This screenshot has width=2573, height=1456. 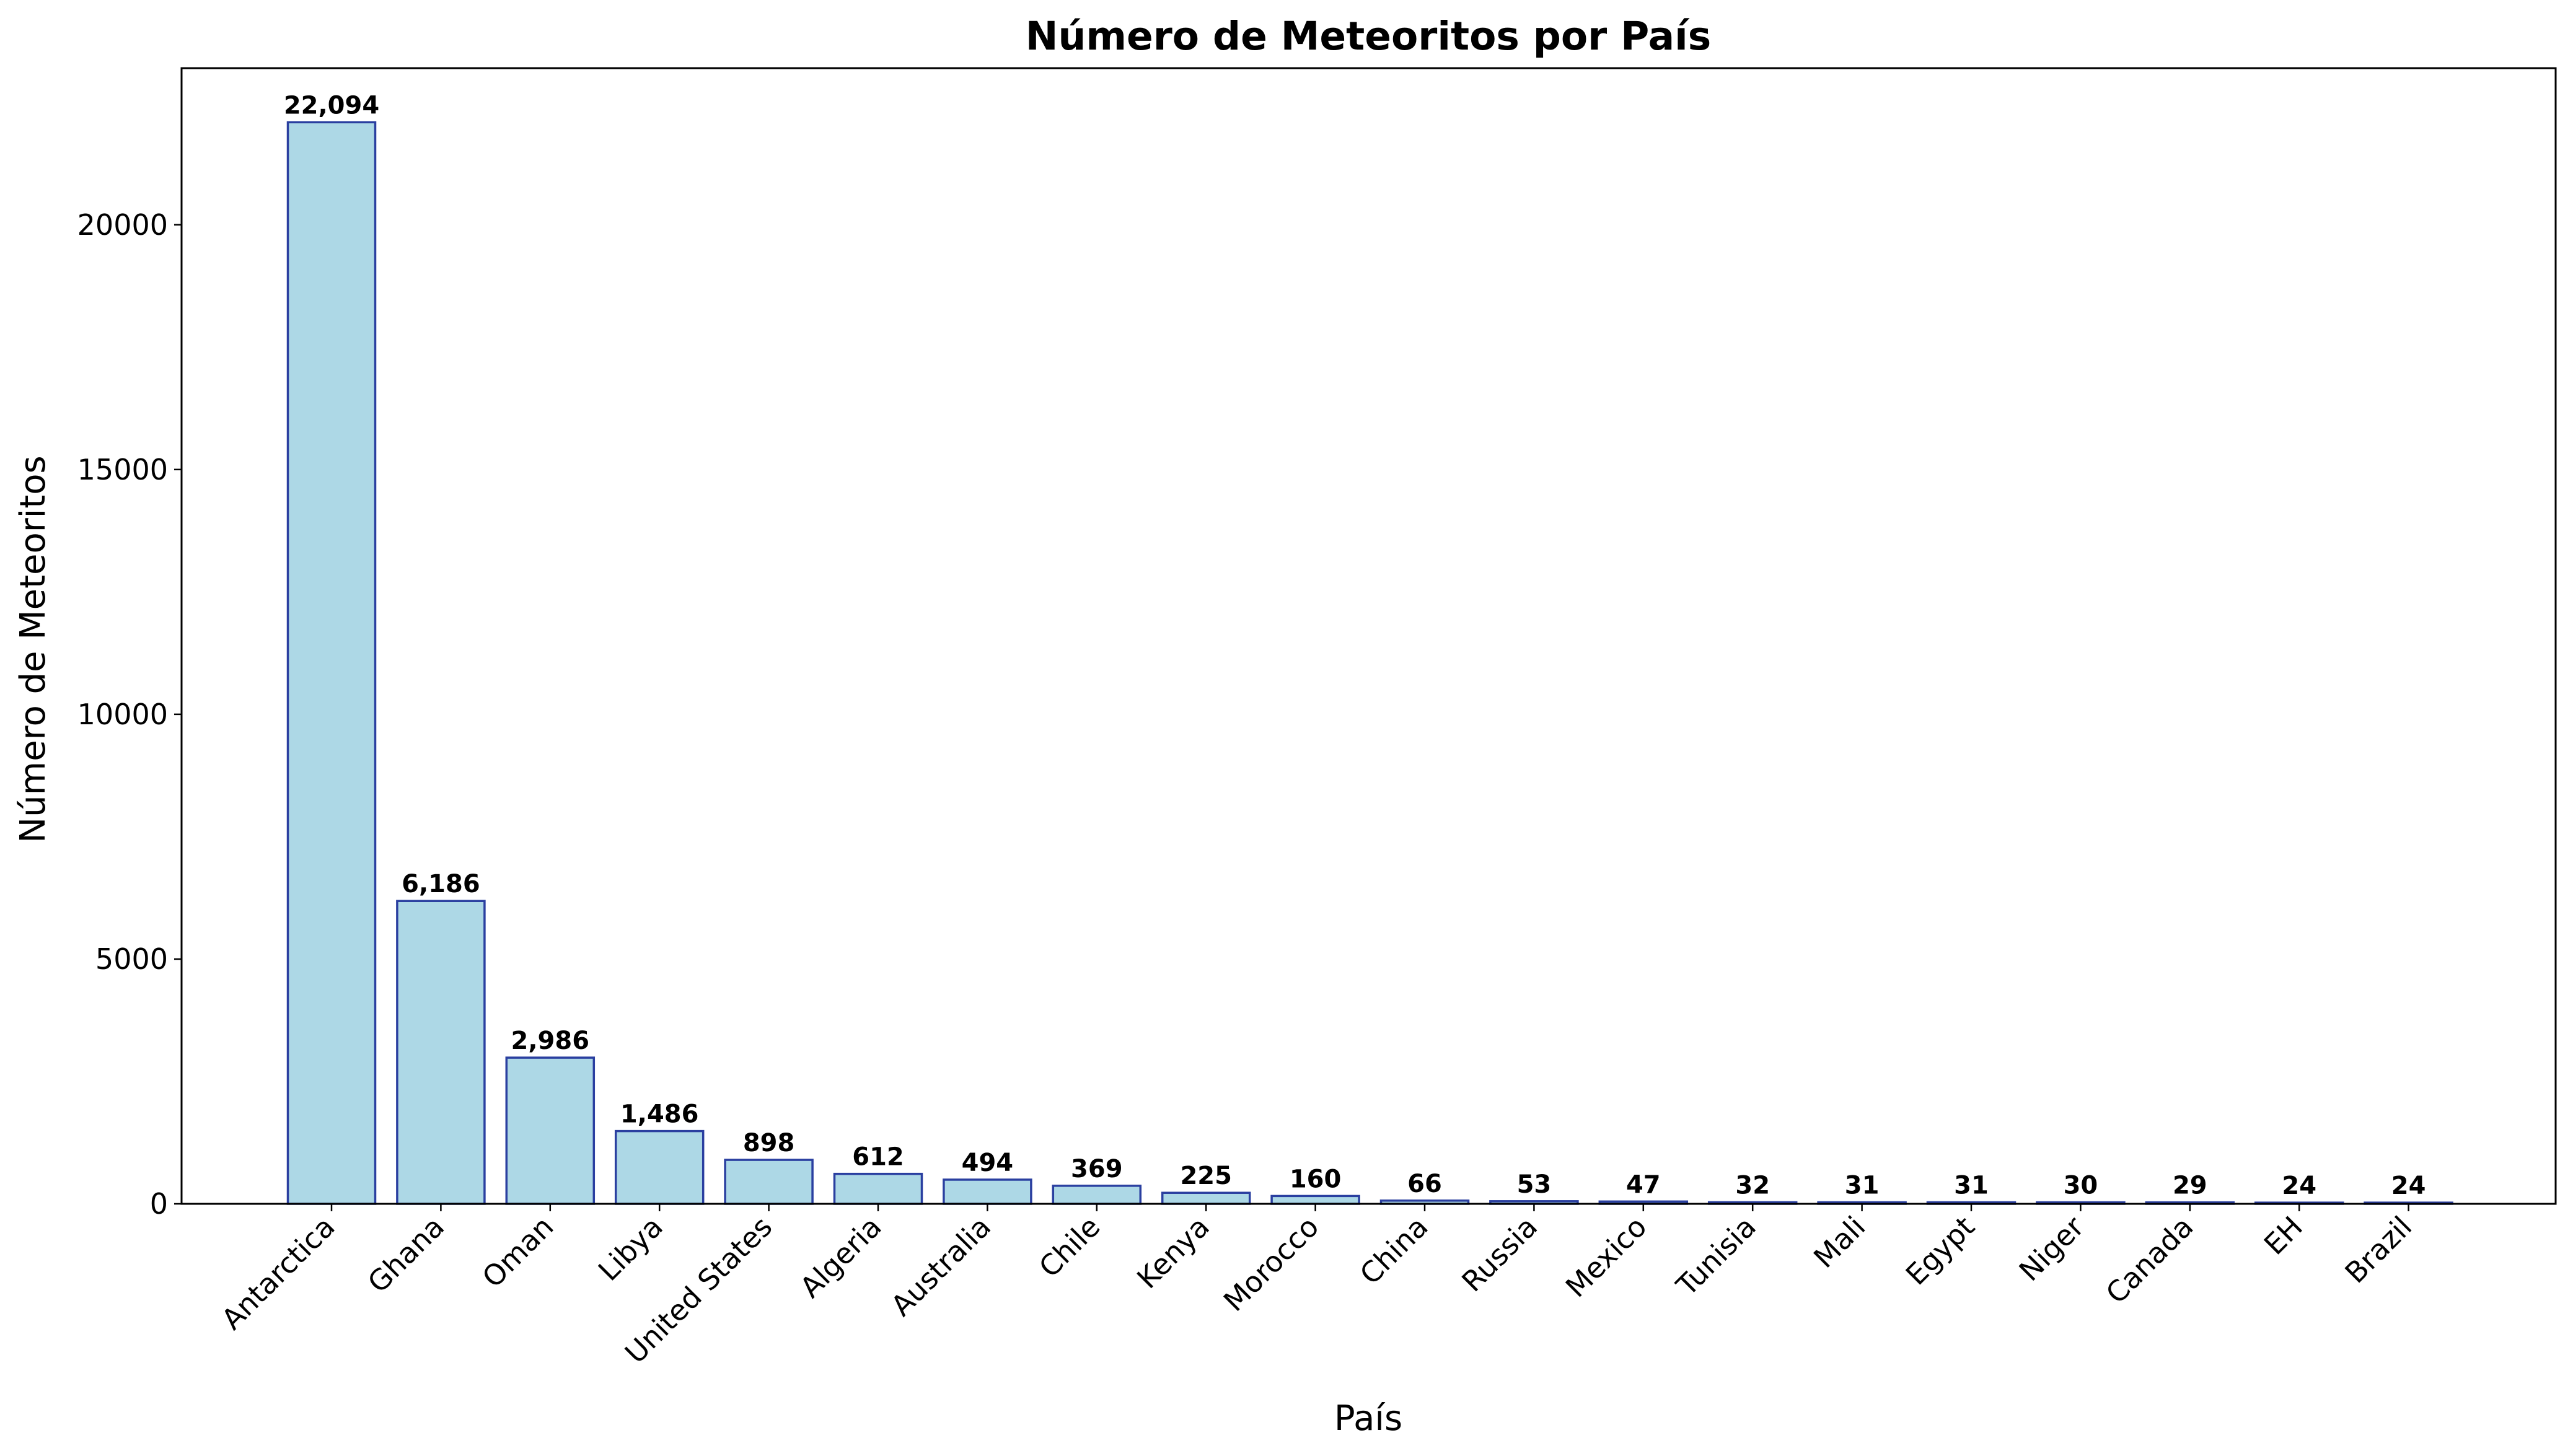 What do you see at coordinates (878, 1157) in the screenshot?
I see `bar-value-label: 612` at bounding box center [878, 1157].